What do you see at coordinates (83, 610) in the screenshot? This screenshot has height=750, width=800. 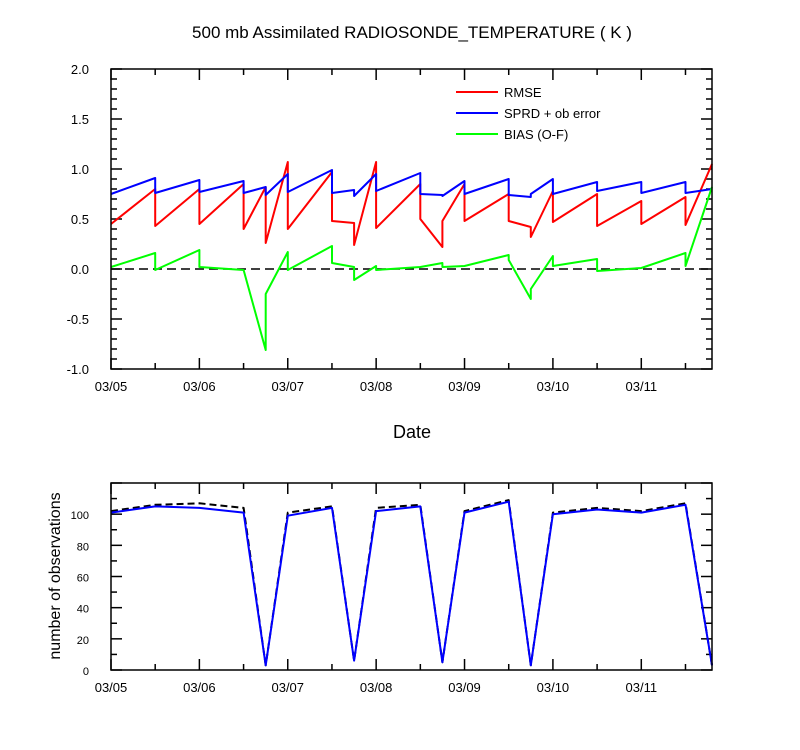 I see `y-tick-label: 40` at bounding box center [83, 610].